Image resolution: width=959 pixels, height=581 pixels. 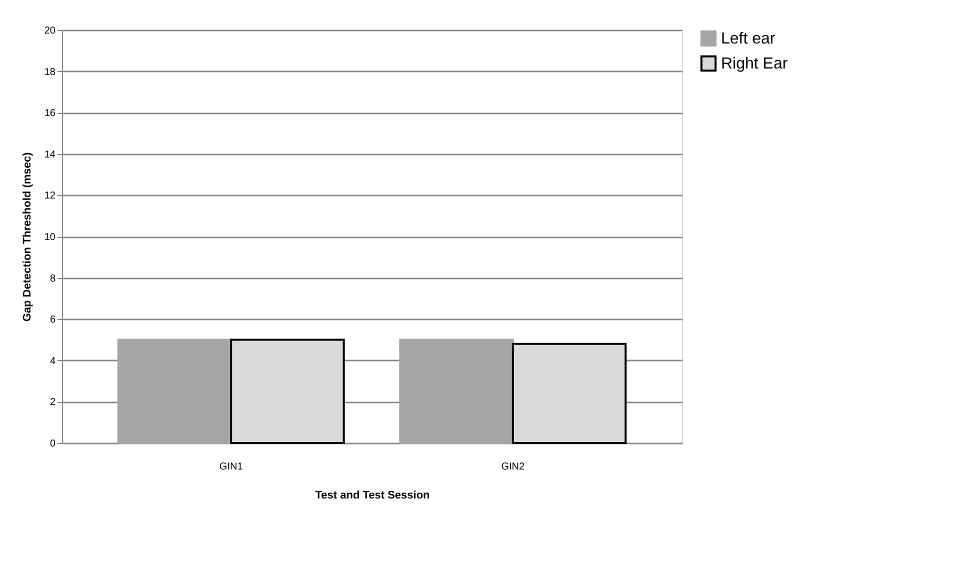 What do you see at coordinates (372, 496) in the screenshot?
I see `x-axis-title: Test and Test Session` at bounding box center [372, 496].